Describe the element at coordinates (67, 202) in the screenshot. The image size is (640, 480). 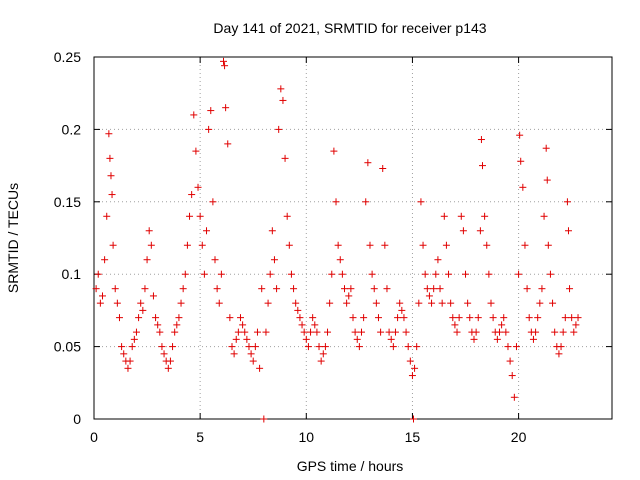
I see `y-tick-label: 0.15` at that location.